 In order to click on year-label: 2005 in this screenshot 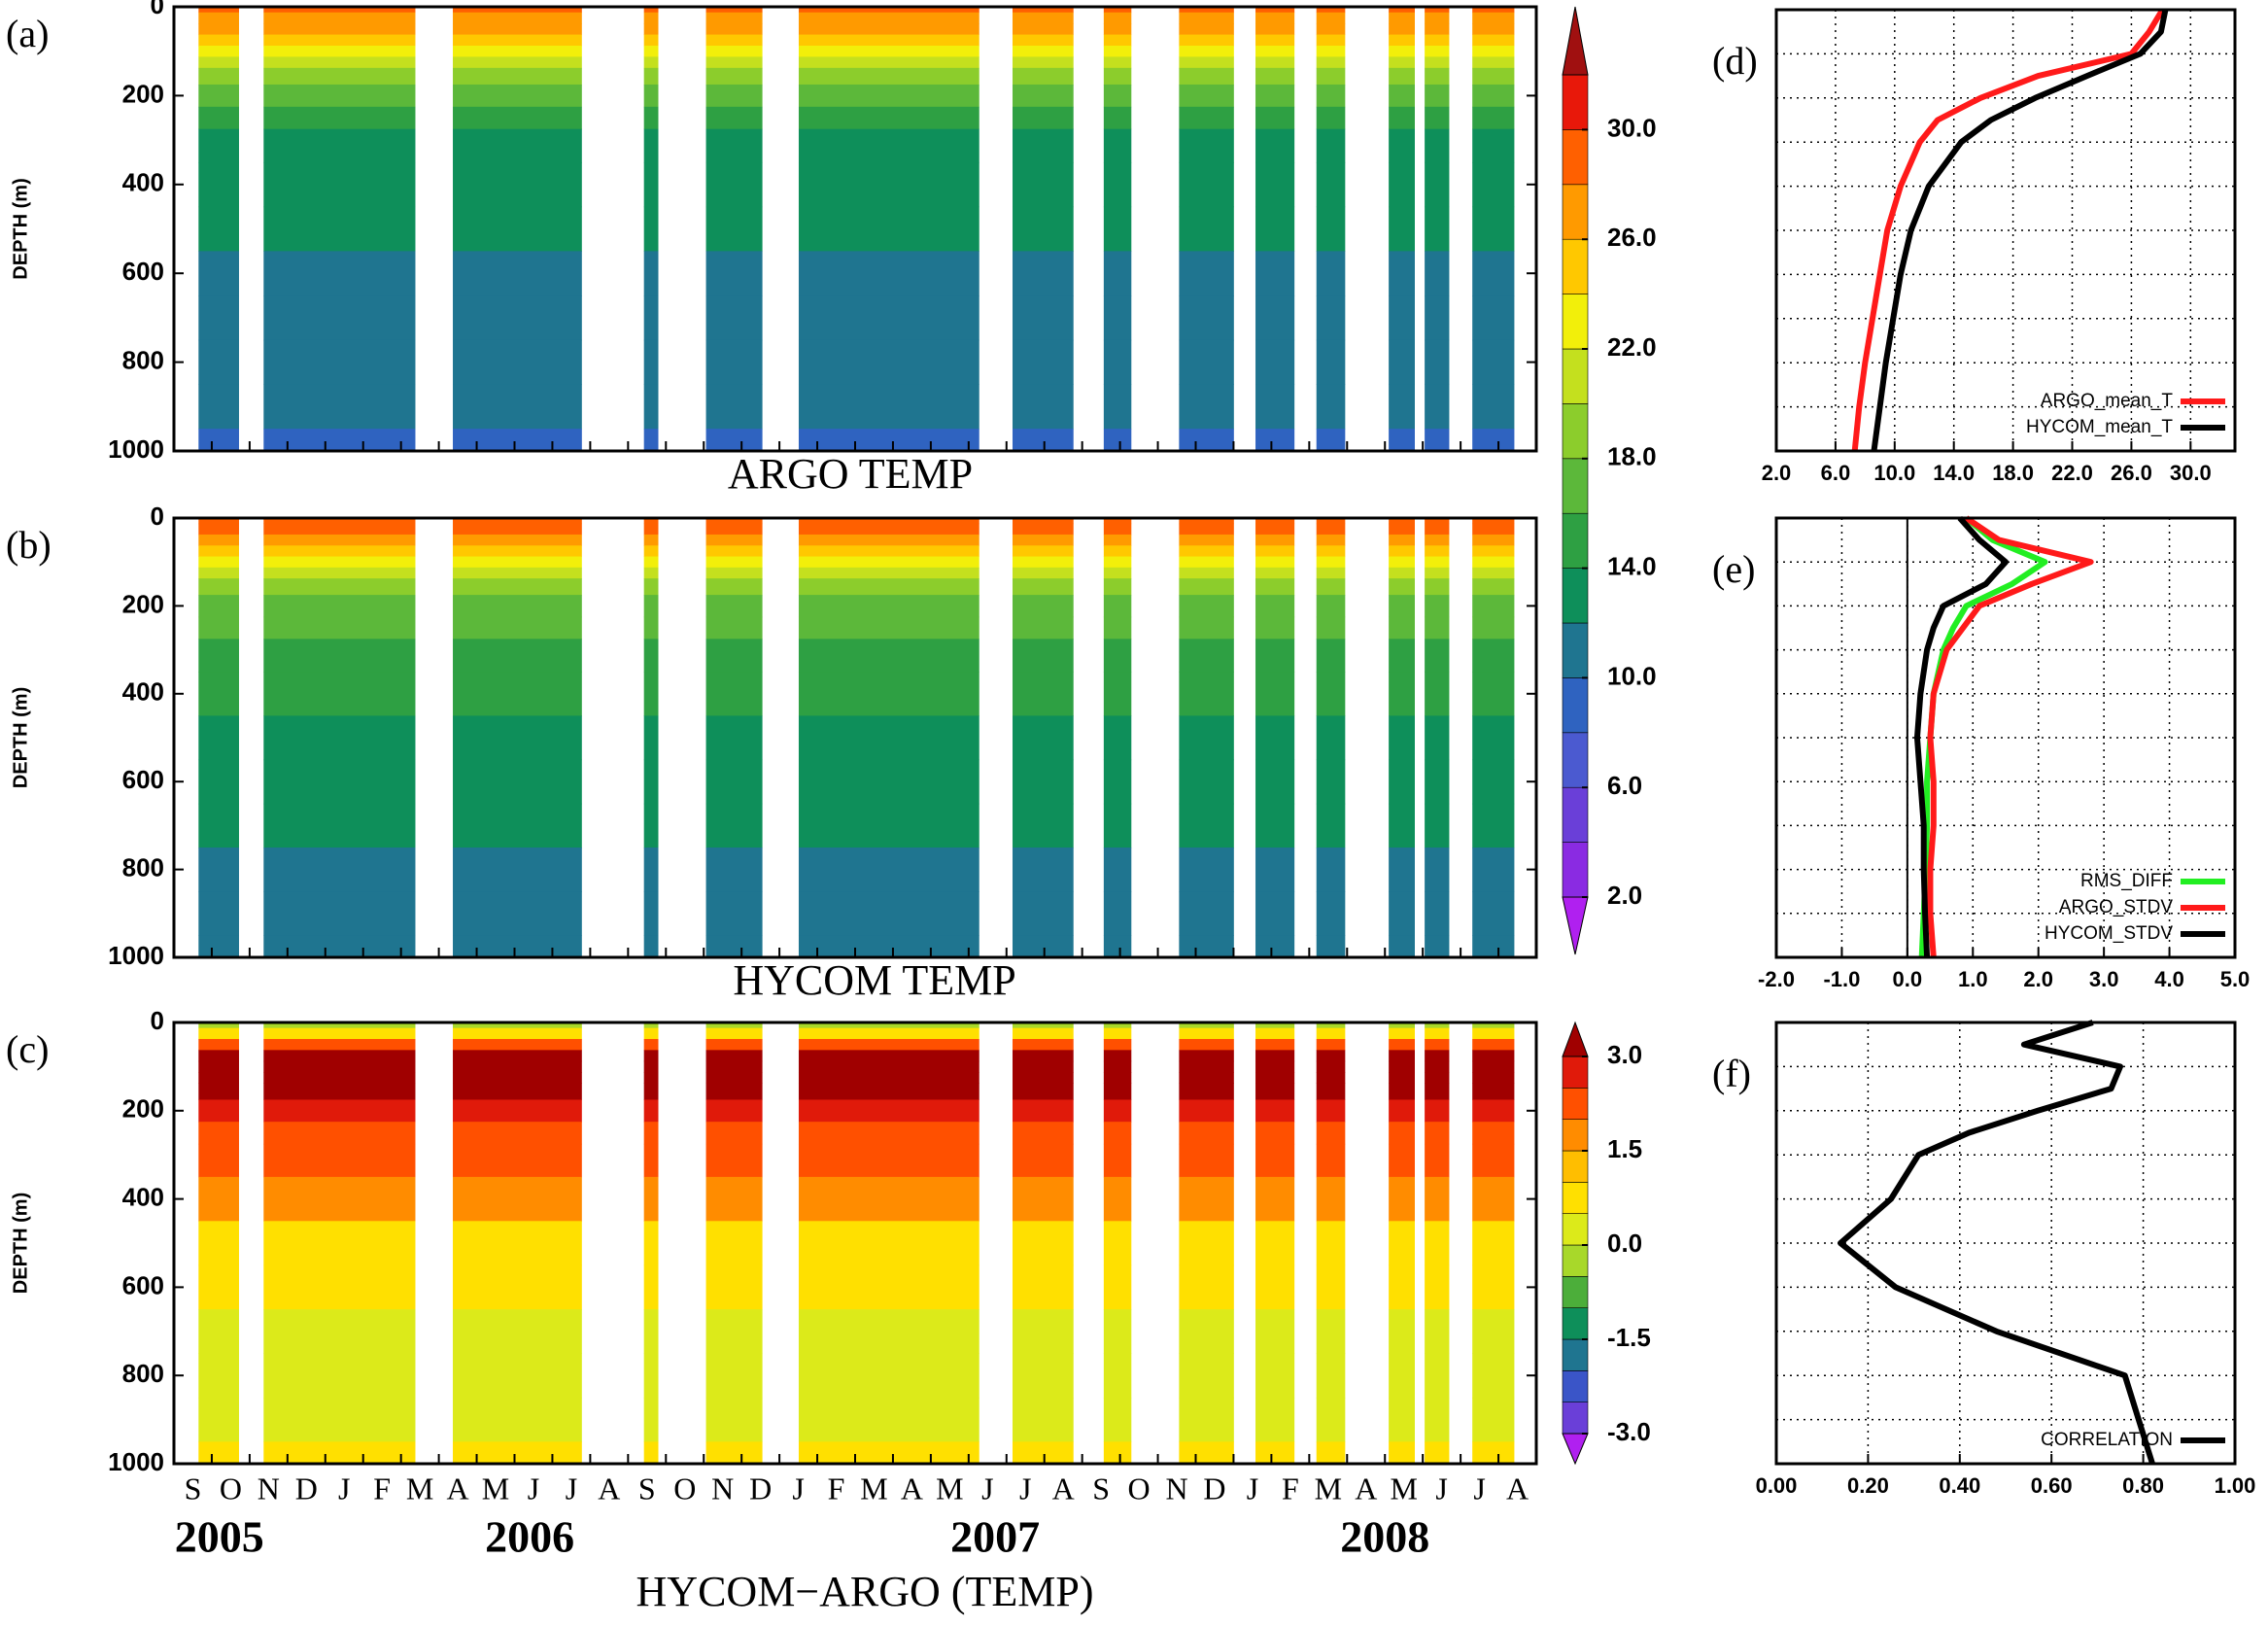, I will do `click(219, 1537)`.